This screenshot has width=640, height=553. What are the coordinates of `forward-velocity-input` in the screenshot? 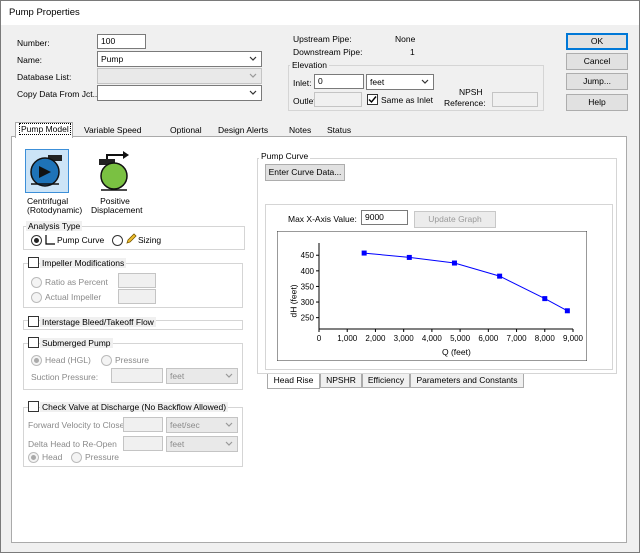 It's located at (143, 424).